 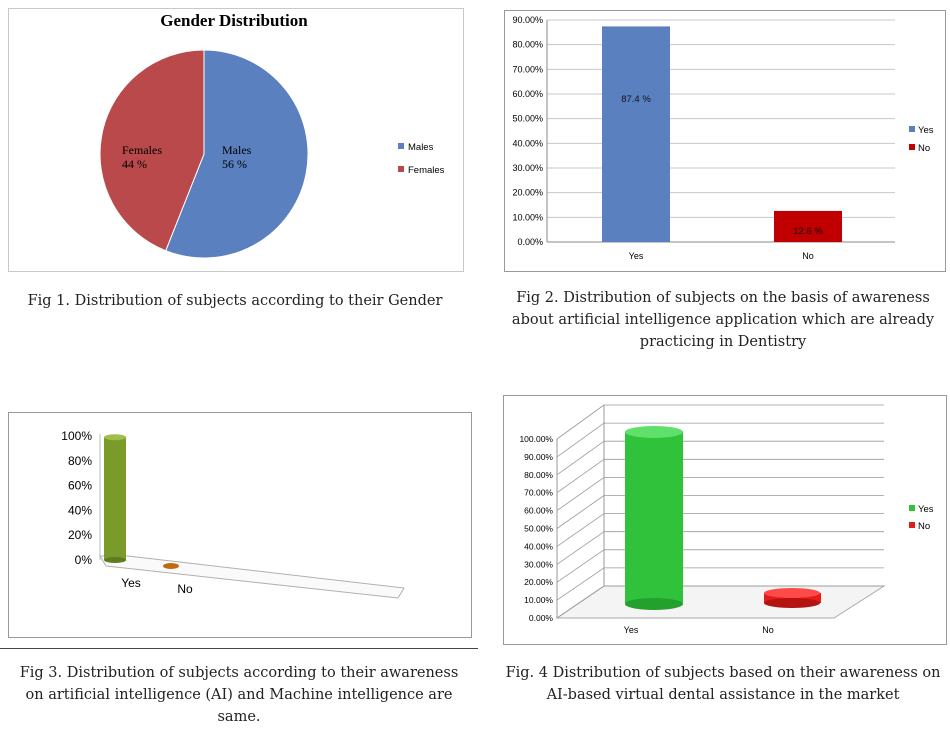 I want to click on data-label: Females, so click(x=142, y=150).